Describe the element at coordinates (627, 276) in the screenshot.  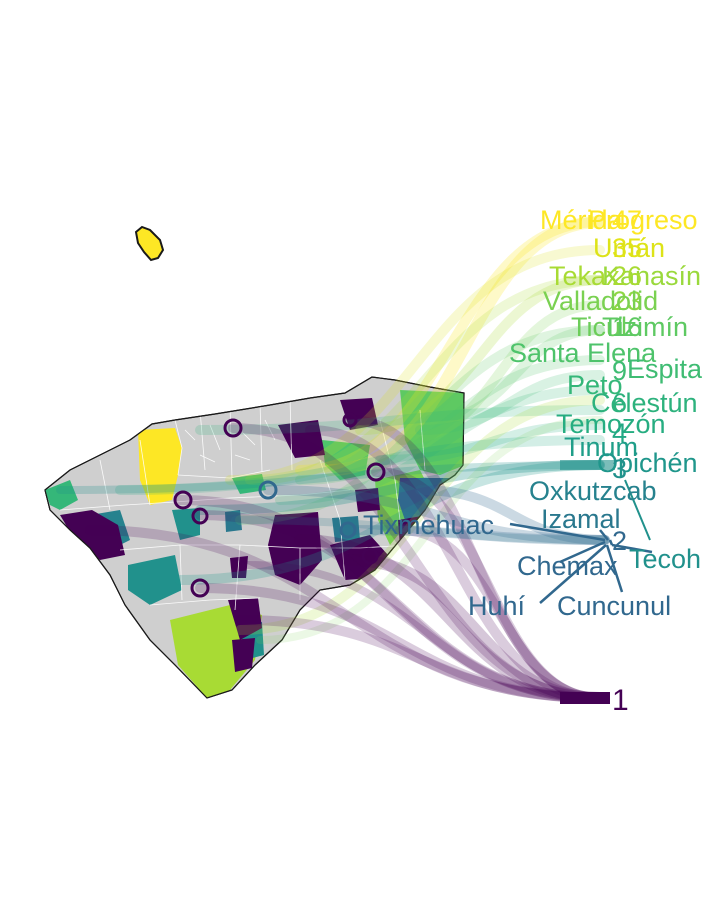
I see `municipality-label: 26` at that location.